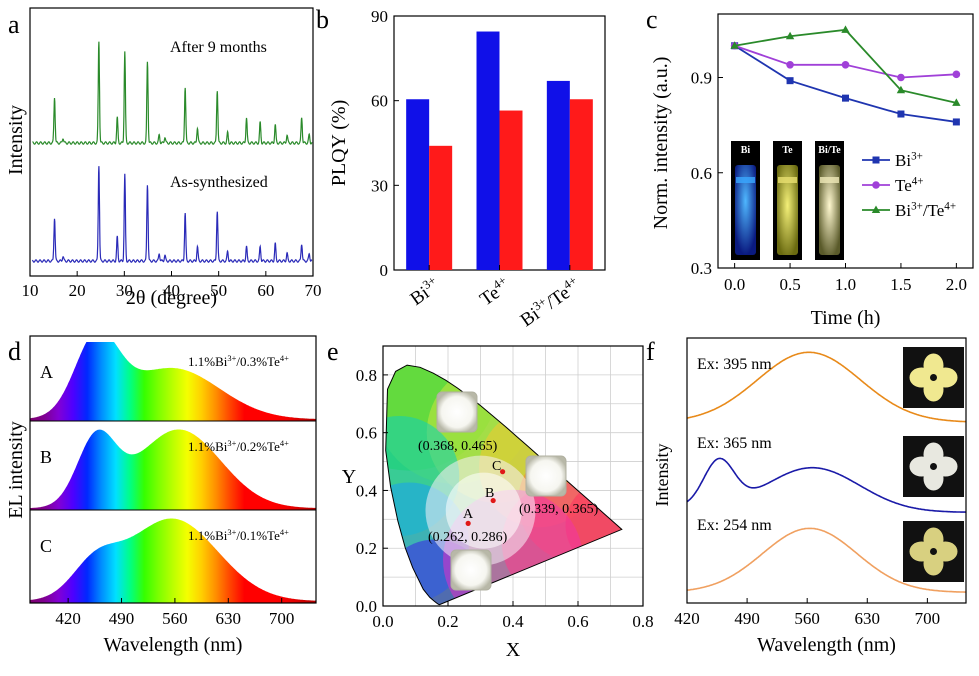 Image resolution: width=979 pixels, height=676 pixels. Describe the element at coordinates (171, 298) in the screenshot. I see `panel-a-xlabel: 2θ (degree)` at that location.